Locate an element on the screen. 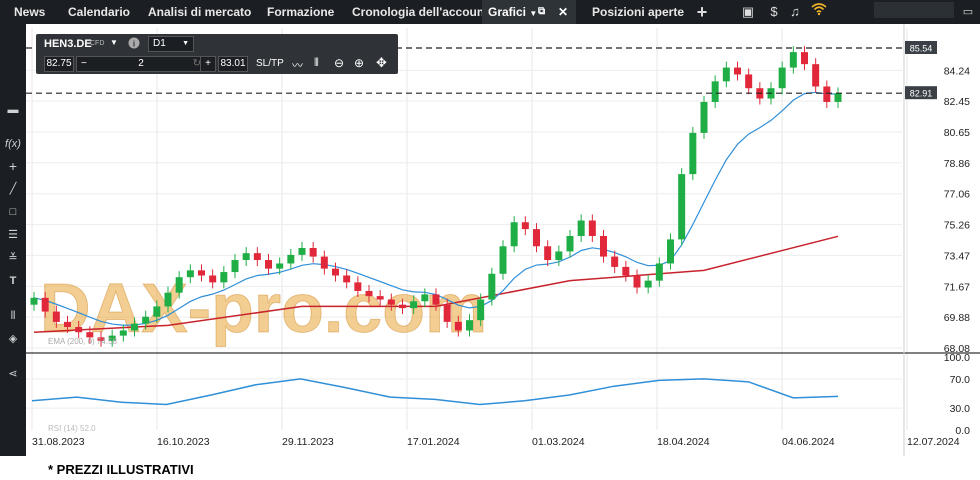 The image size is (980, 480). move-icon: ✥ is located at coordinates (381, 62).